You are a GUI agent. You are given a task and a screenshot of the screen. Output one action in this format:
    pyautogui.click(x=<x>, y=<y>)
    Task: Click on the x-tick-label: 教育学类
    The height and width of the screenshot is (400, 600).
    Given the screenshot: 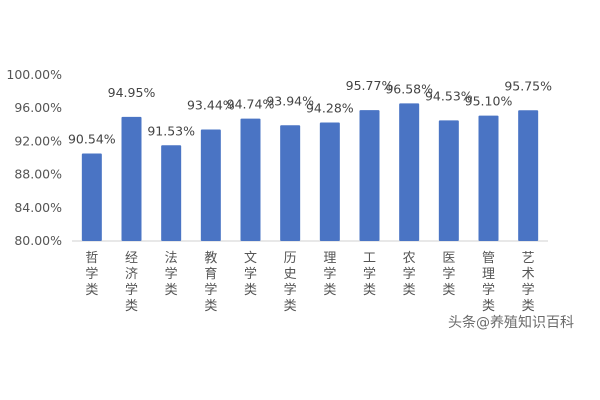 What is the action you would take?
    pyautogui.click(x=210, y=282)
    